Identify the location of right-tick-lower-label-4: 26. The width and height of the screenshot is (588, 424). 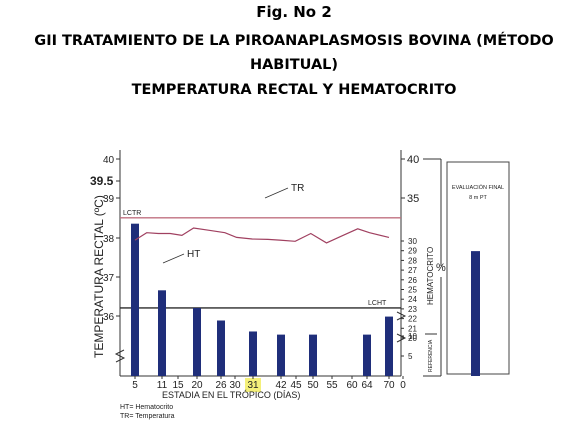
(412, 280).